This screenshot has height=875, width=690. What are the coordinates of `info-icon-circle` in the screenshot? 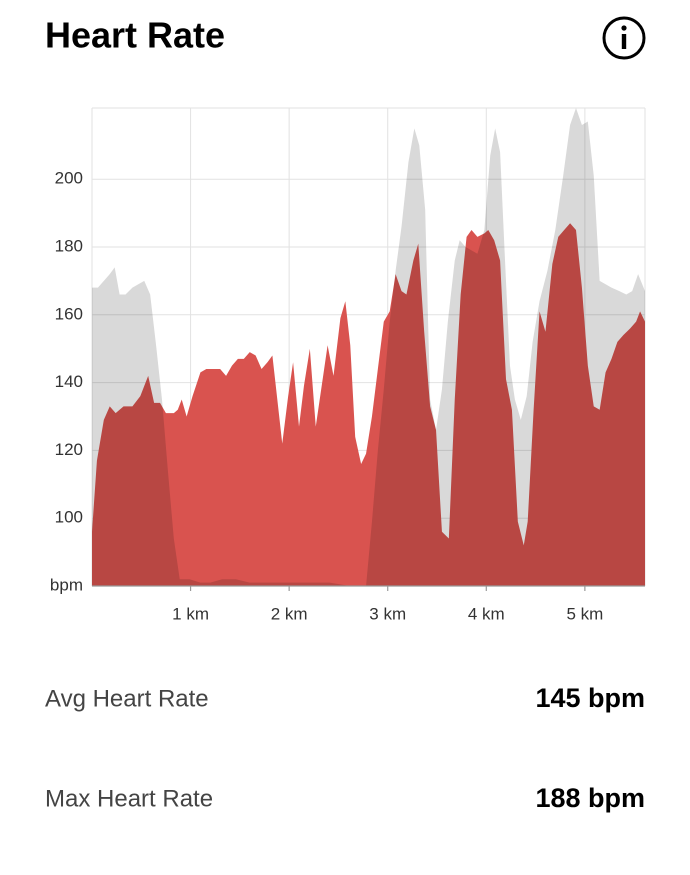 It's located at (624, 38).